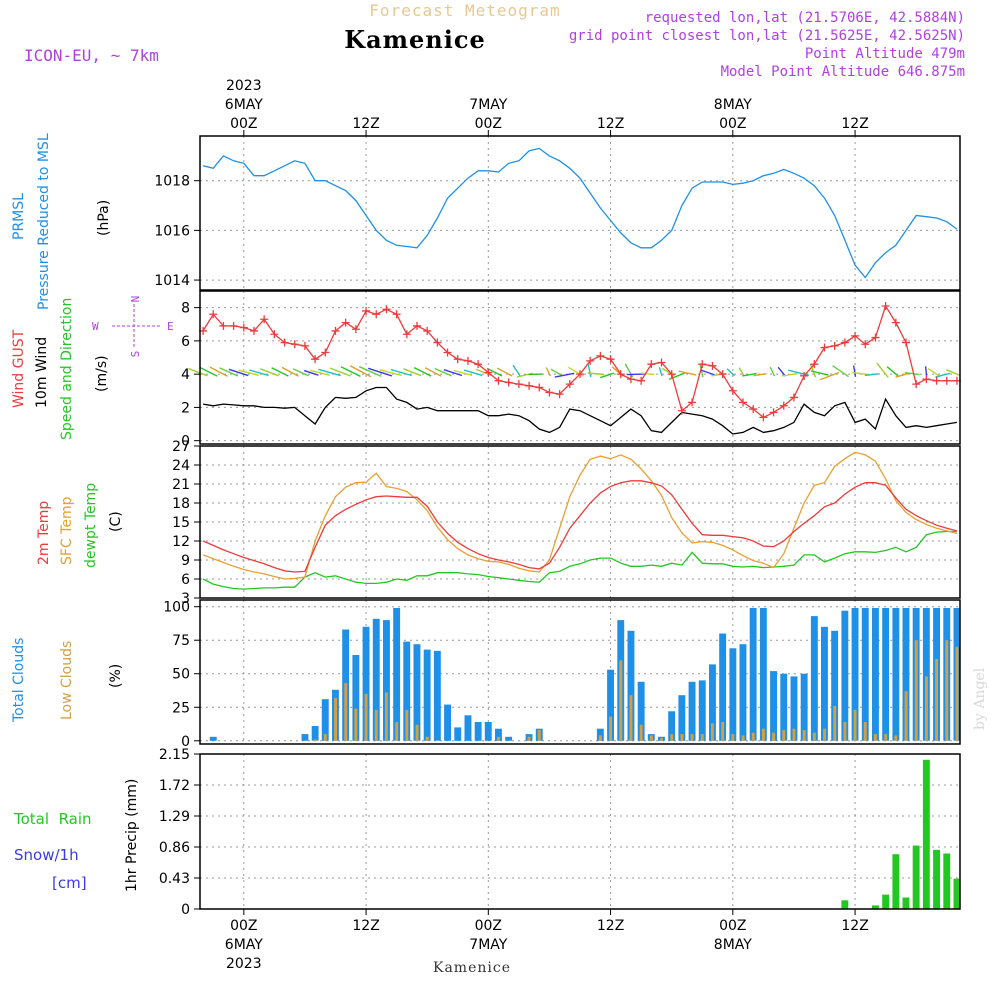  What do you see at coordinates (19, 680) in the screenshot?
I see `cloud-label-1: Total Clouds` at bounding box center [19, 680].